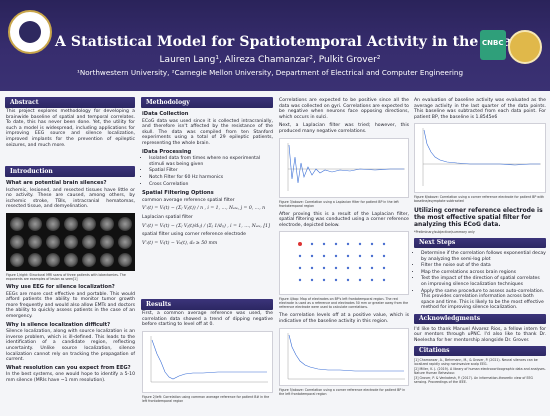 Image resolution: width=550 pixels, height=416 pixels. I want to click on acknowledgments-heading: Acknowledgments, so click(480, 318).